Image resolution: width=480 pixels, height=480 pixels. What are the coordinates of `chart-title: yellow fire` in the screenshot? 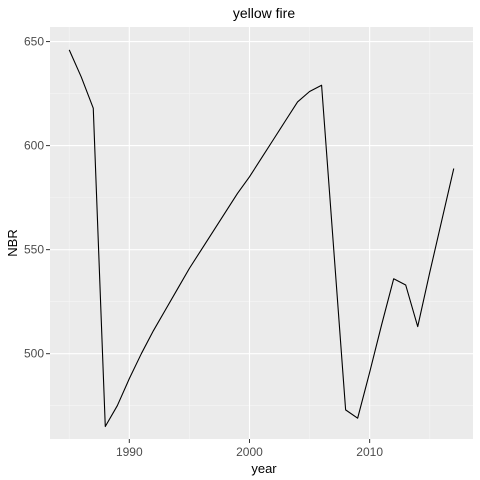 It's located at (264, 13).